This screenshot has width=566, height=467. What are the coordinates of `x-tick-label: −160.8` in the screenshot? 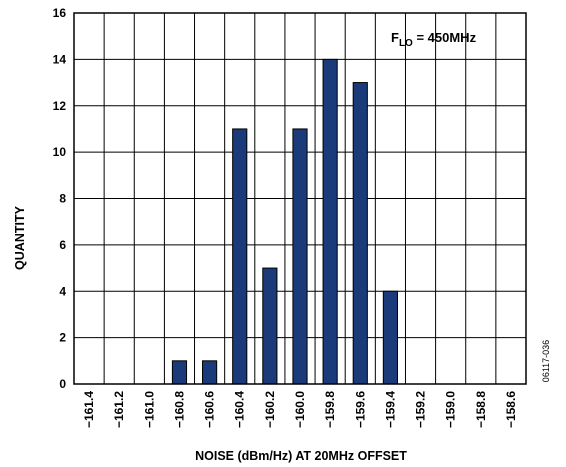 It's located at (179, 409).